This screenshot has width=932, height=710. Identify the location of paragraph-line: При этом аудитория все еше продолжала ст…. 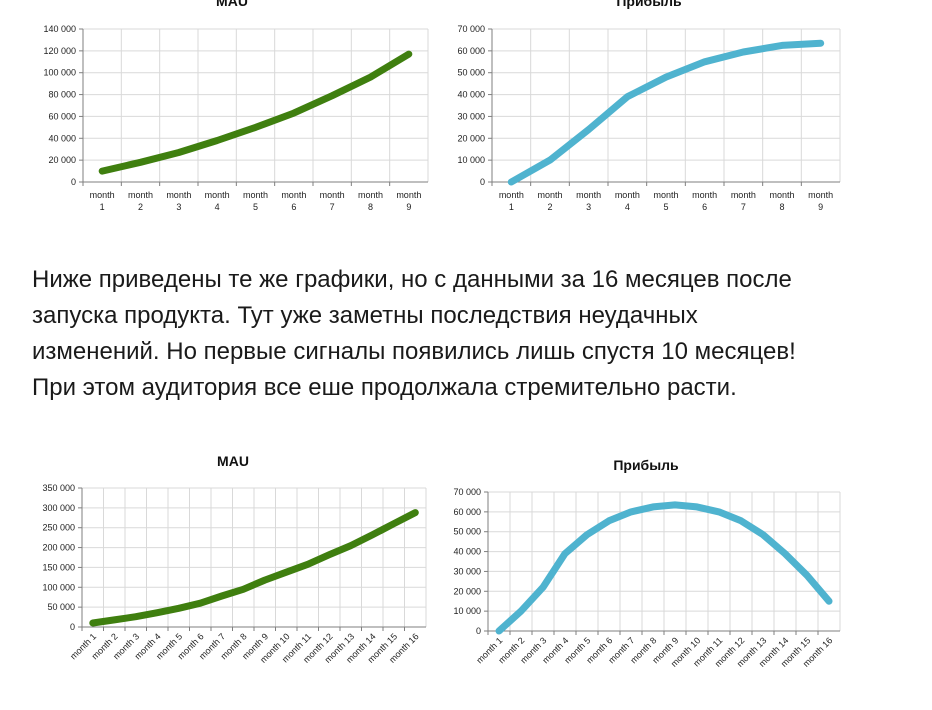
(384, 387).